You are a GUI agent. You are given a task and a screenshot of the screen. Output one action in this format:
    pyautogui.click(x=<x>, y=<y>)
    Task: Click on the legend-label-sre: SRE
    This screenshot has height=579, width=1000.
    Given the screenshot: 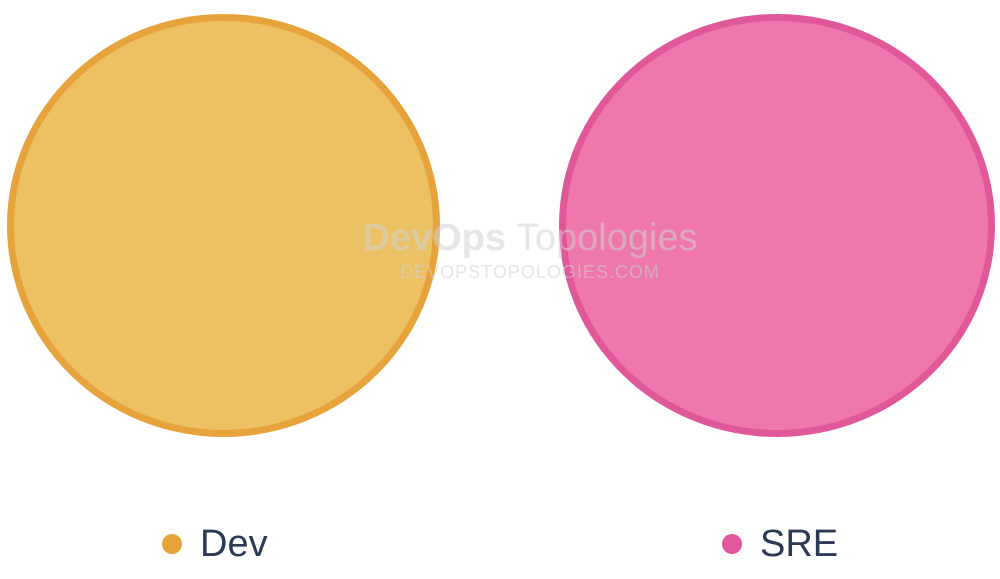 What is the action you would take?
    pyautogui.click(x=799, y=544)
    